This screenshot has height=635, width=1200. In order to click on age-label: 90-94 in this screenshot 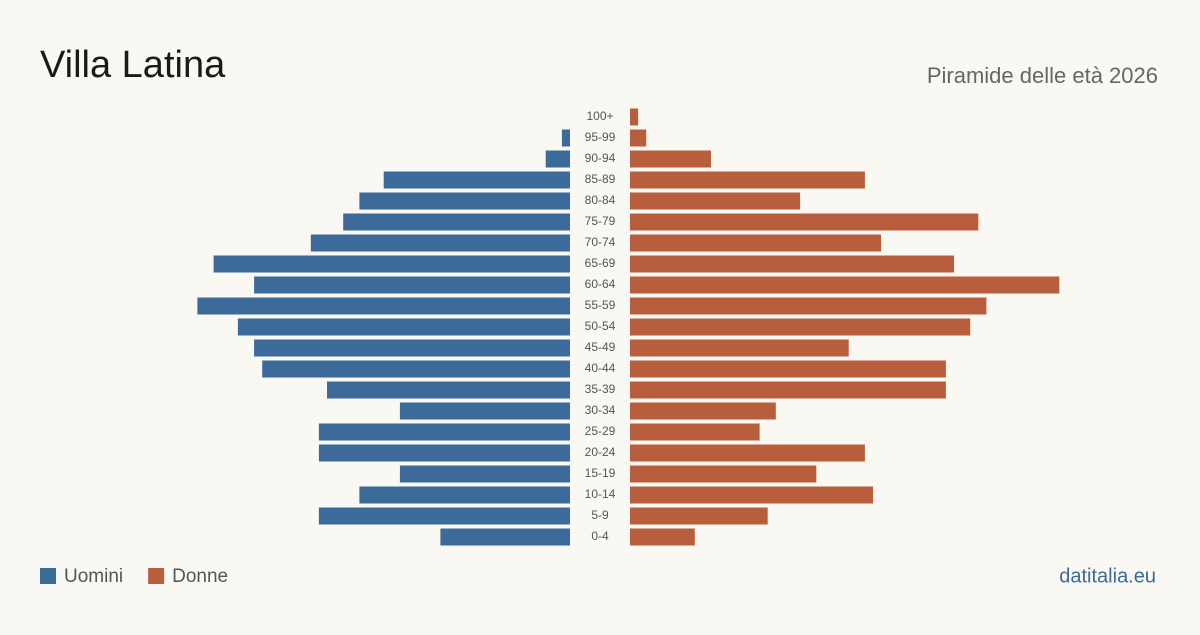, I will do `click(600, 158)`.